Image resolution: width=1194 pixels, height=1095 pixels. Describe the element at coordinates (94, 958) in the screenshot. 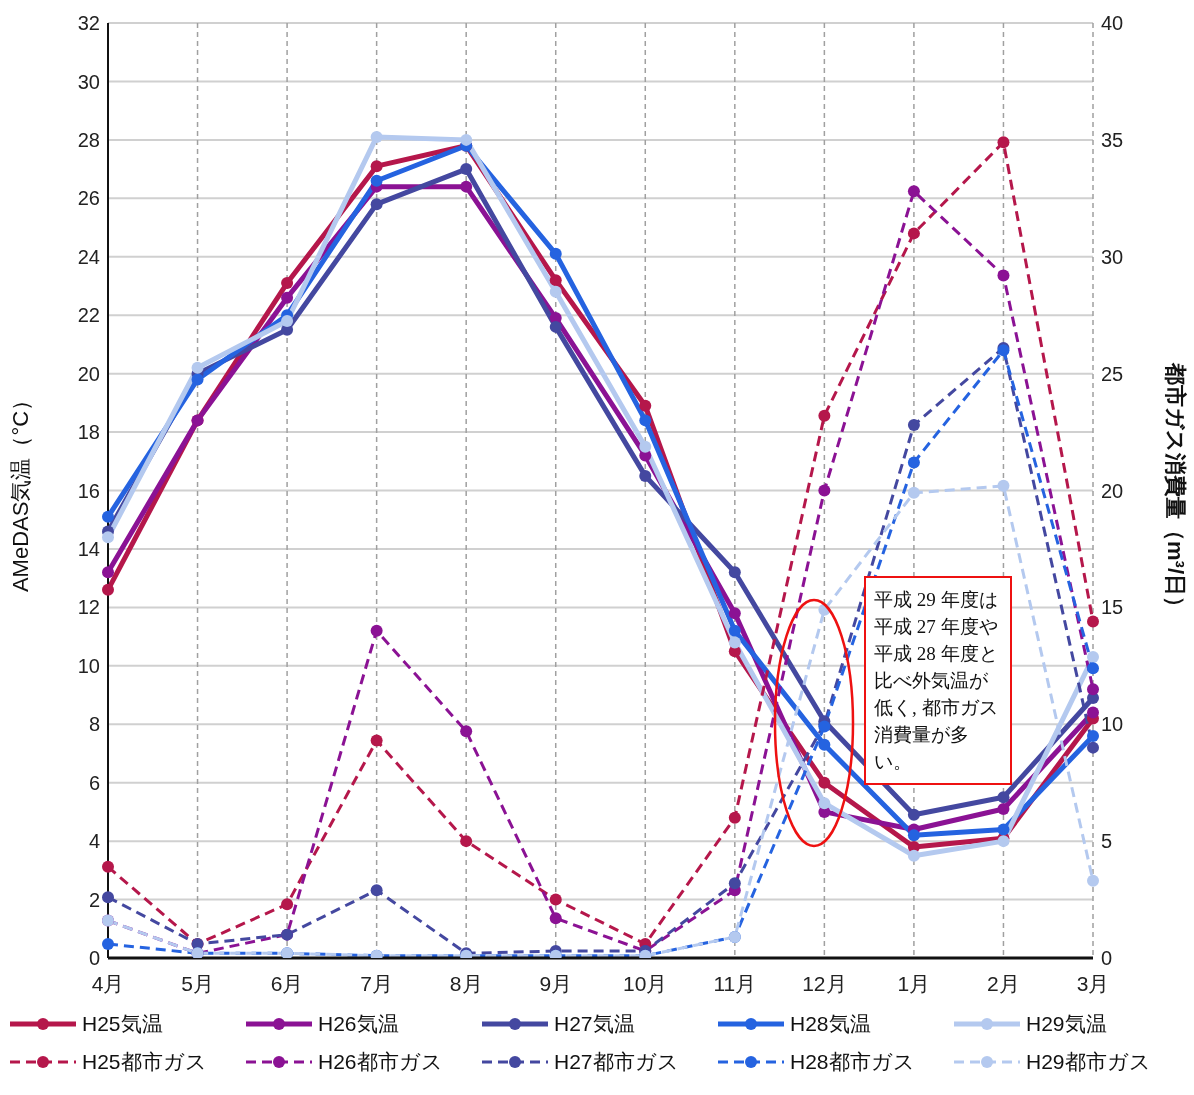

I see `y-tick-label: 0` at that location.